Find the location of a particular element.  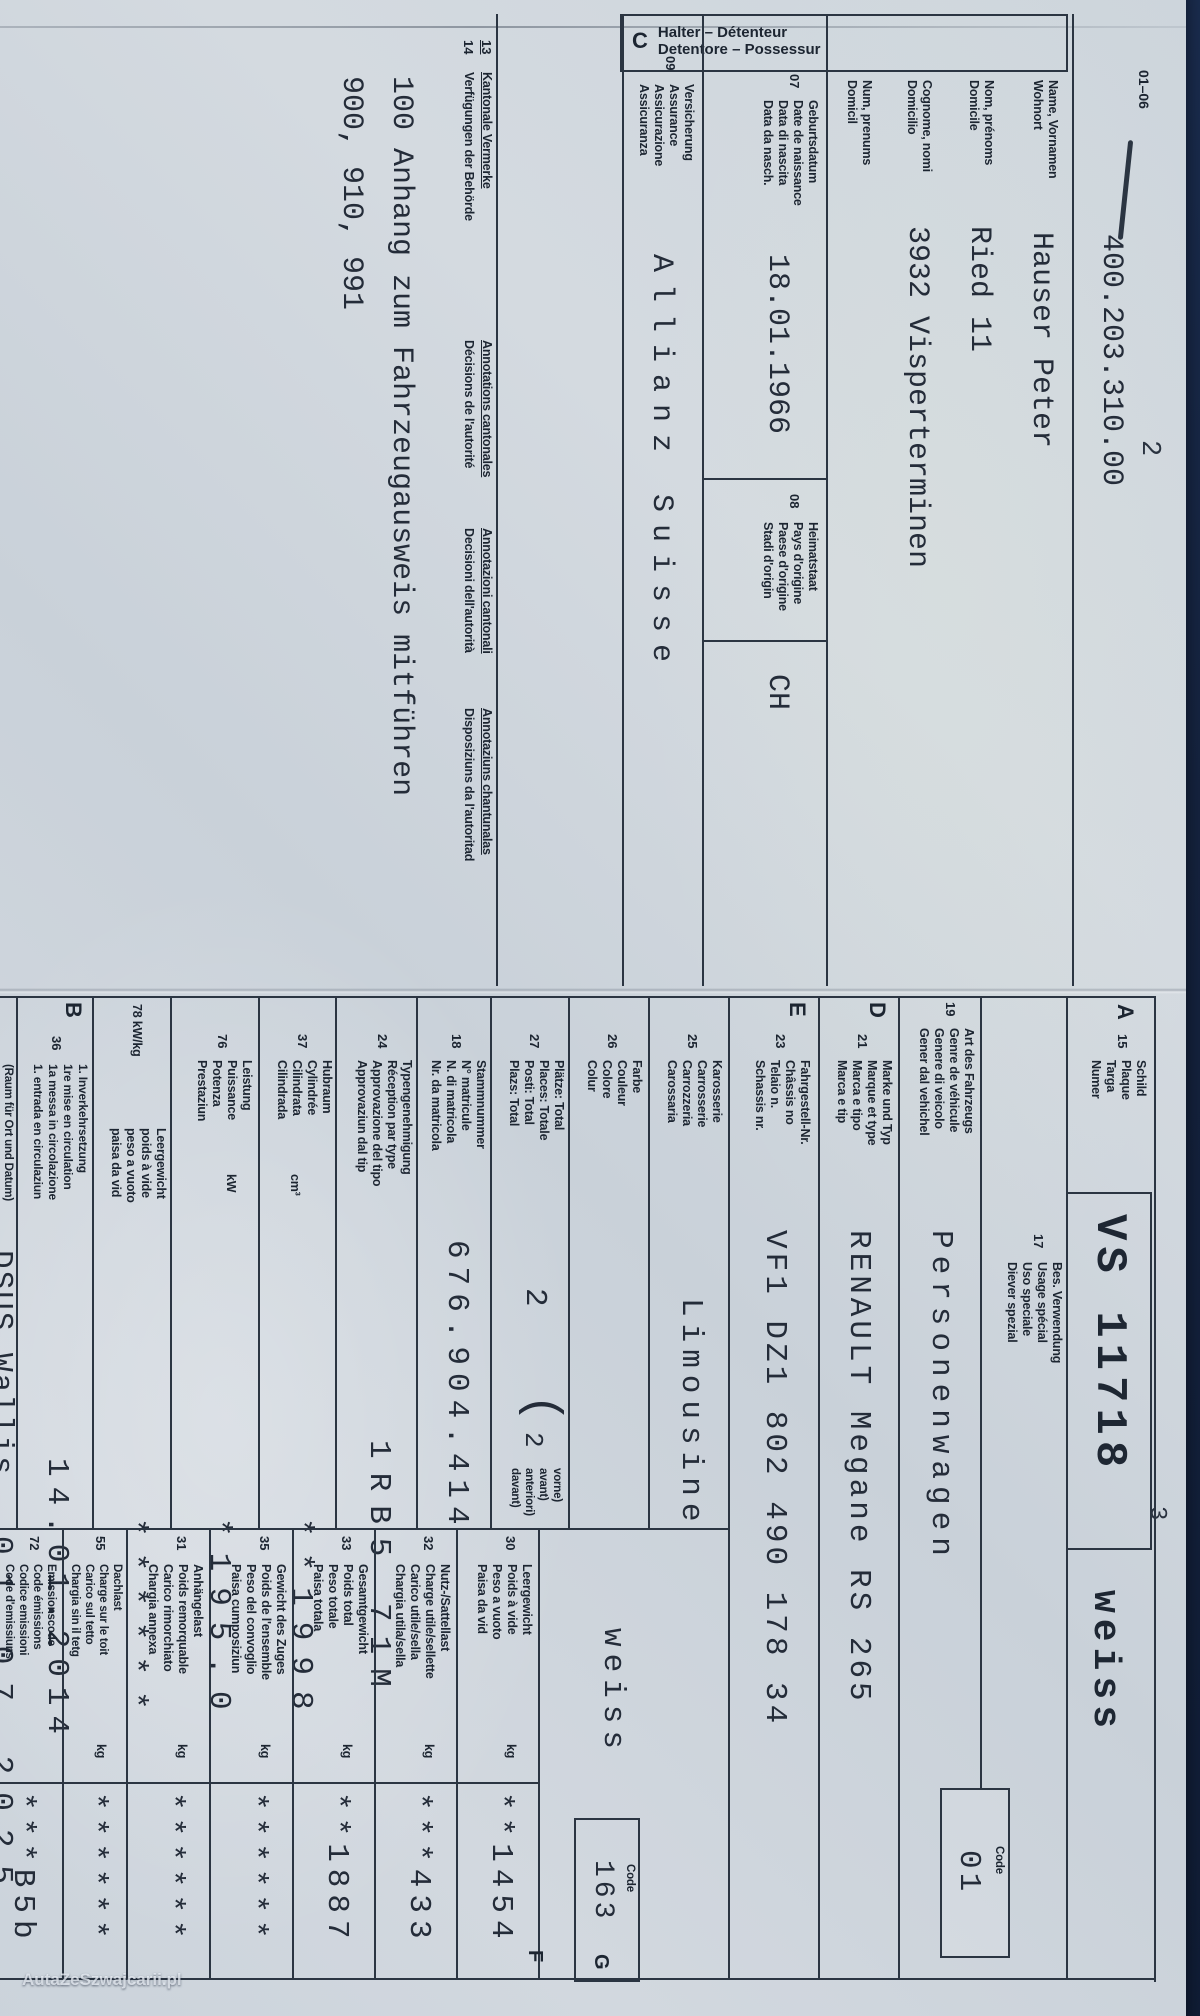

field-08-number: 08 is located at coordinates (794, 501).